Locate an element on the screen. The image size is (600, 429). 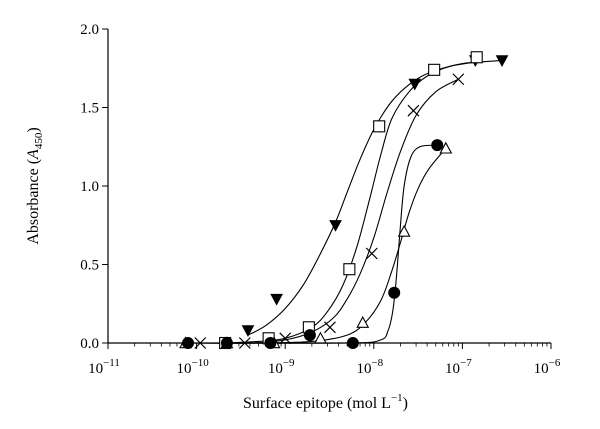
y-axis-title: Absorbance (A450) is located at coordinates (35, 185).